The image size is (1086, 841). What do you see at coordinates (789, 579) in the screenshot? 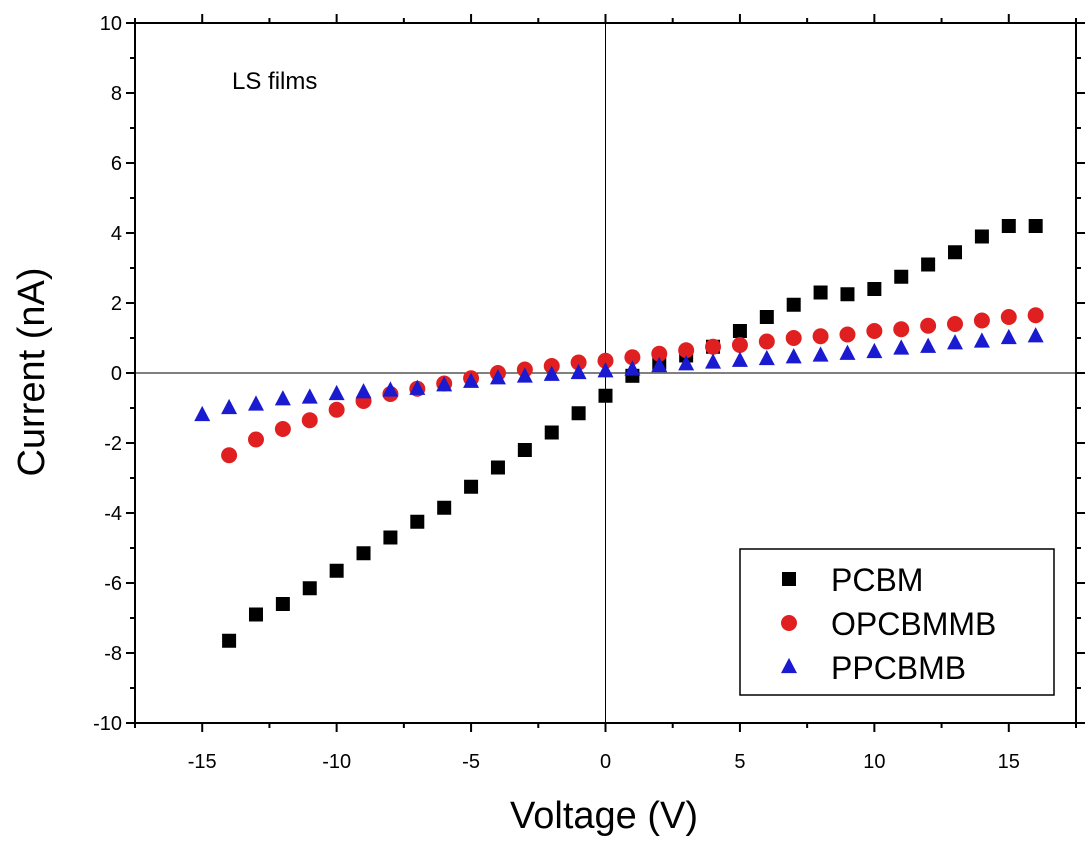
I see `legend-marker-pcbm` at bounding box center [789, 579].